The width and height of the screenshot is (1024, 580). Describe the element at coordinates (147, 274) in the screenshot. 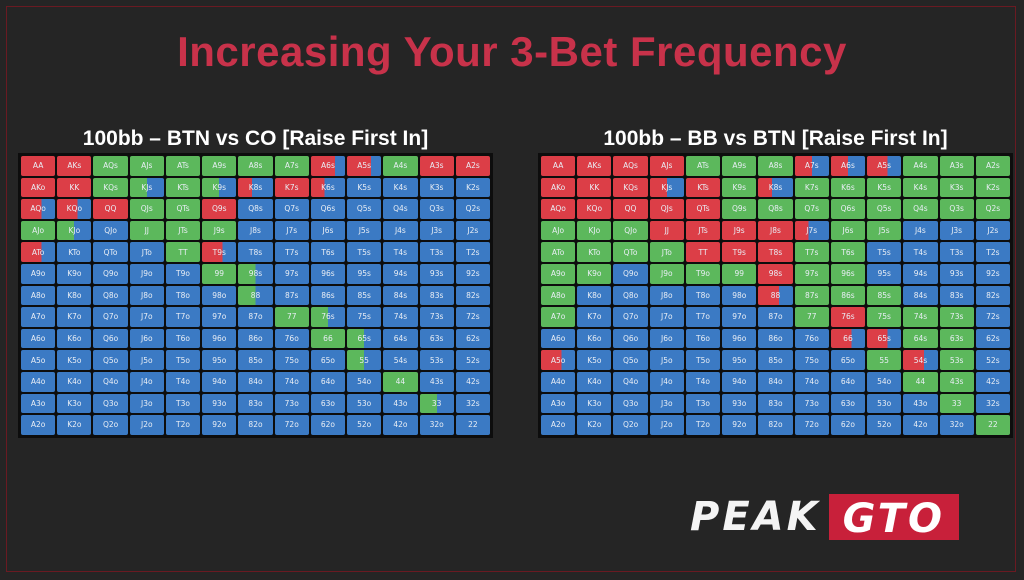

I see `hand-label: J9o` at that location.